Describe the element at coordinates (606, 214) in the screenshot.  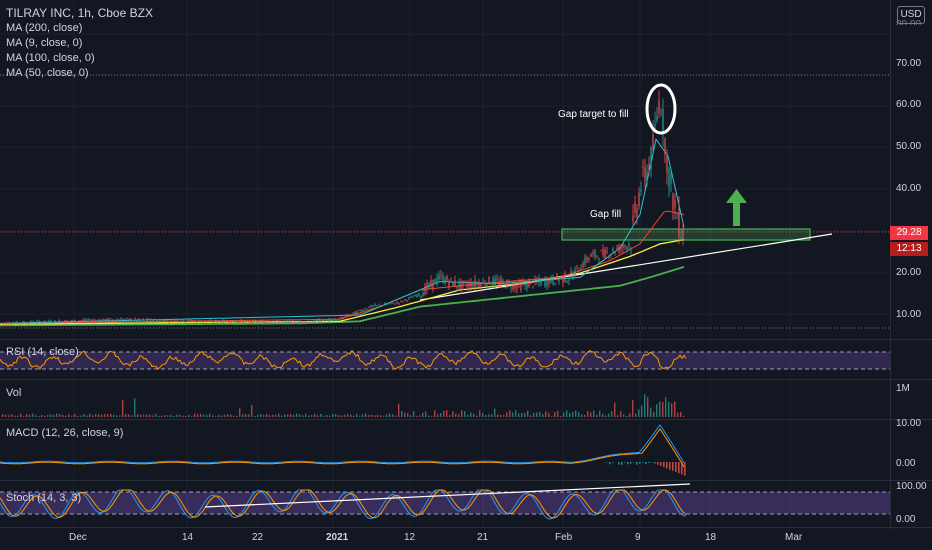
I see `gap-fill-annotation: Gap fill` at that location.